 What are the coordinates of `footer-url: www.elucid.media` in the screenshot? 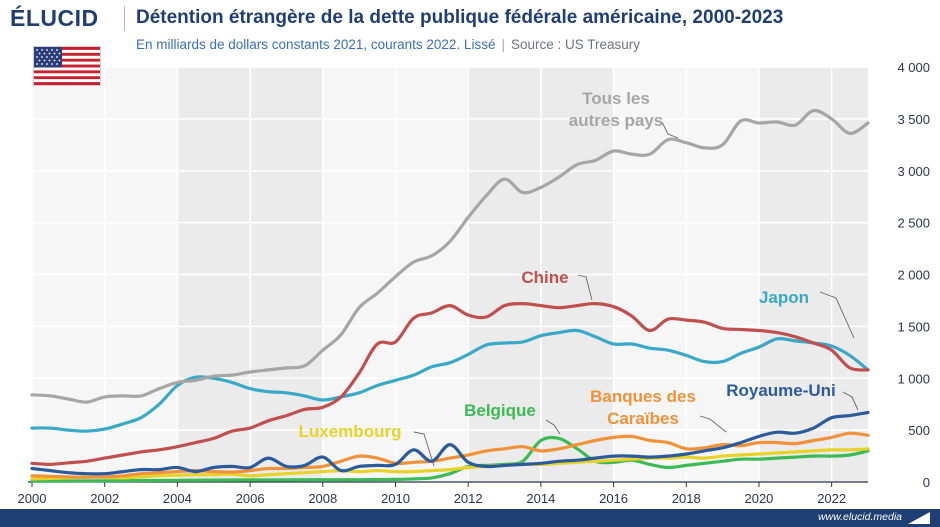 It's located at (859, 517).